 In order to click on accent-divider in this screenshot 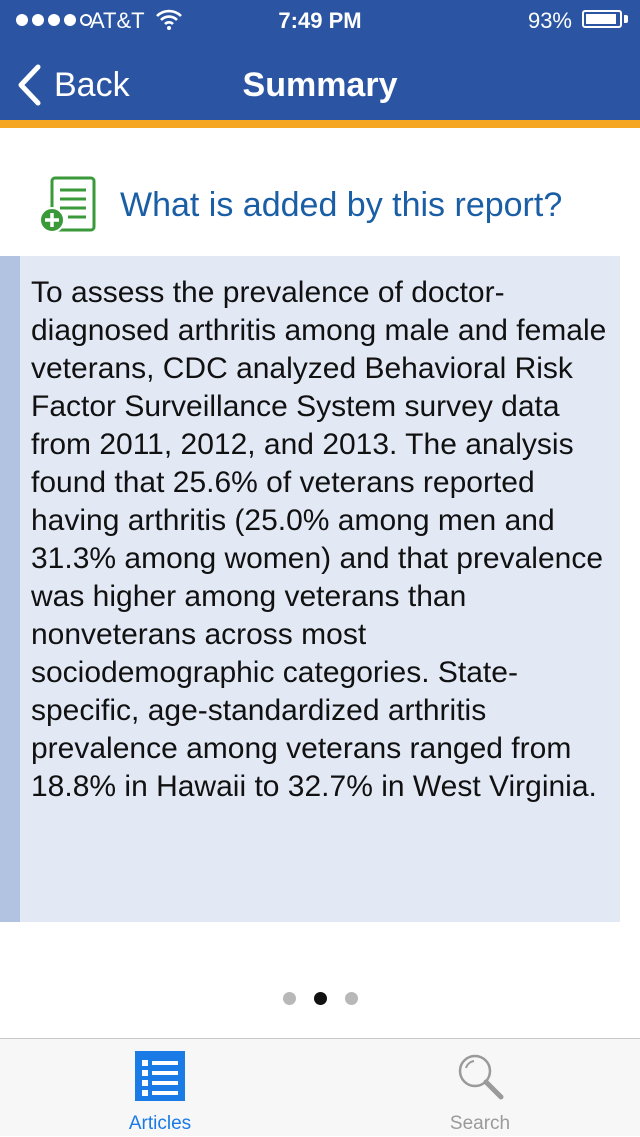, I will do `click(320, 124)`.